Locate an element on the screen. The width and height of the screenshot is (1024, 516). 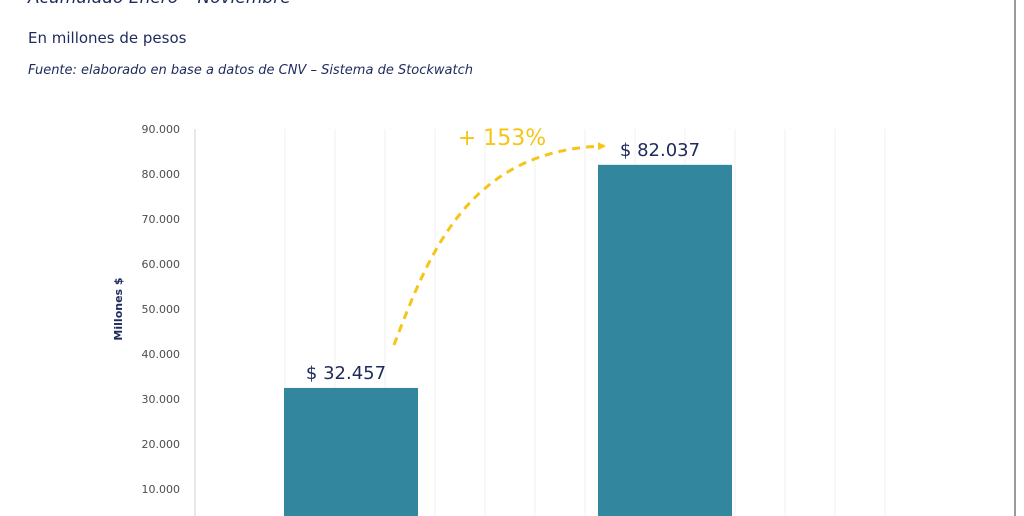
y-tick-label: 50.000 is located at coordinates (161, 309).